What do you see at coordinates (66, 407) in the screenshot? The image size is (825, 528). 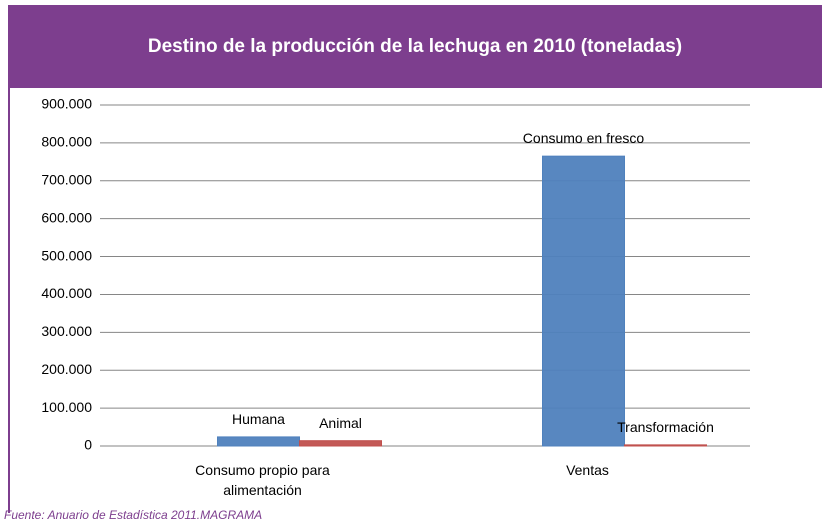 I see `y-tick-label: 100.000` at bounding box center [66, 407].